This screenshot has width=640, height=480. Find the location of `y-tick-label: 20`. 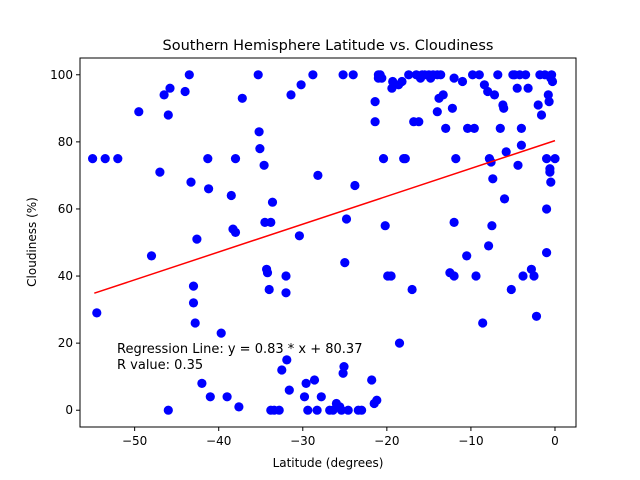

y-tick-label: 20 is located at coordinates (65, 343).